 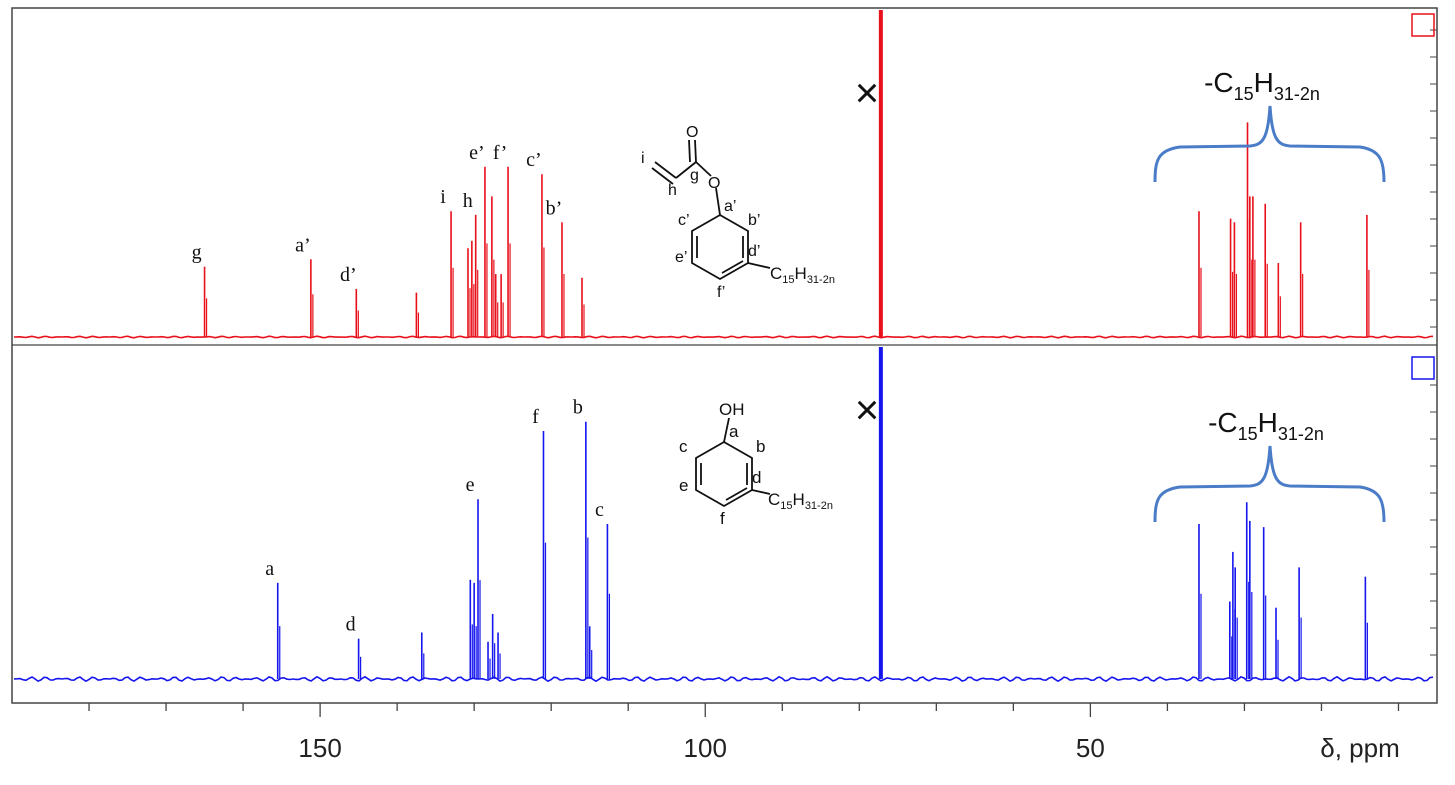 I want to click on peak-label: b, so click(x=578, y=408).